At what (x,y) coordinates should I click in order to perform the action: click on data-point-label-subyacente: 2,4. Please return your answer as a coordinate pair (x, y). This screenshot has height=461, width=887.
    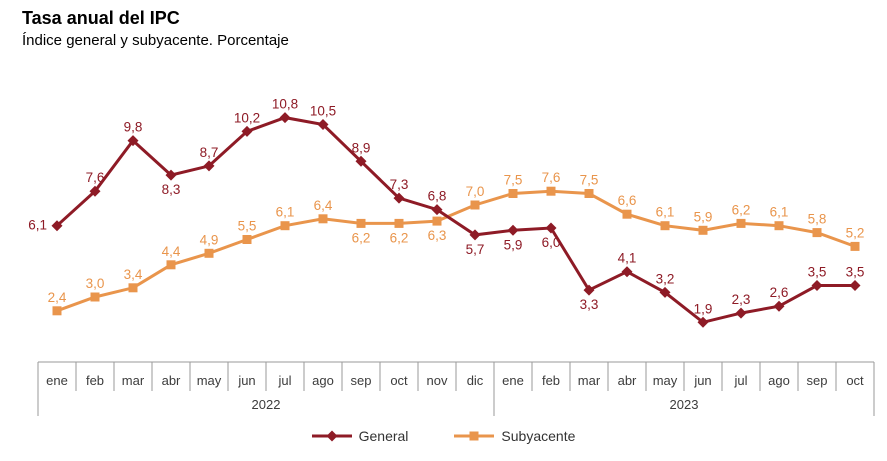
    Looking at the image, I should click on (57, 297).